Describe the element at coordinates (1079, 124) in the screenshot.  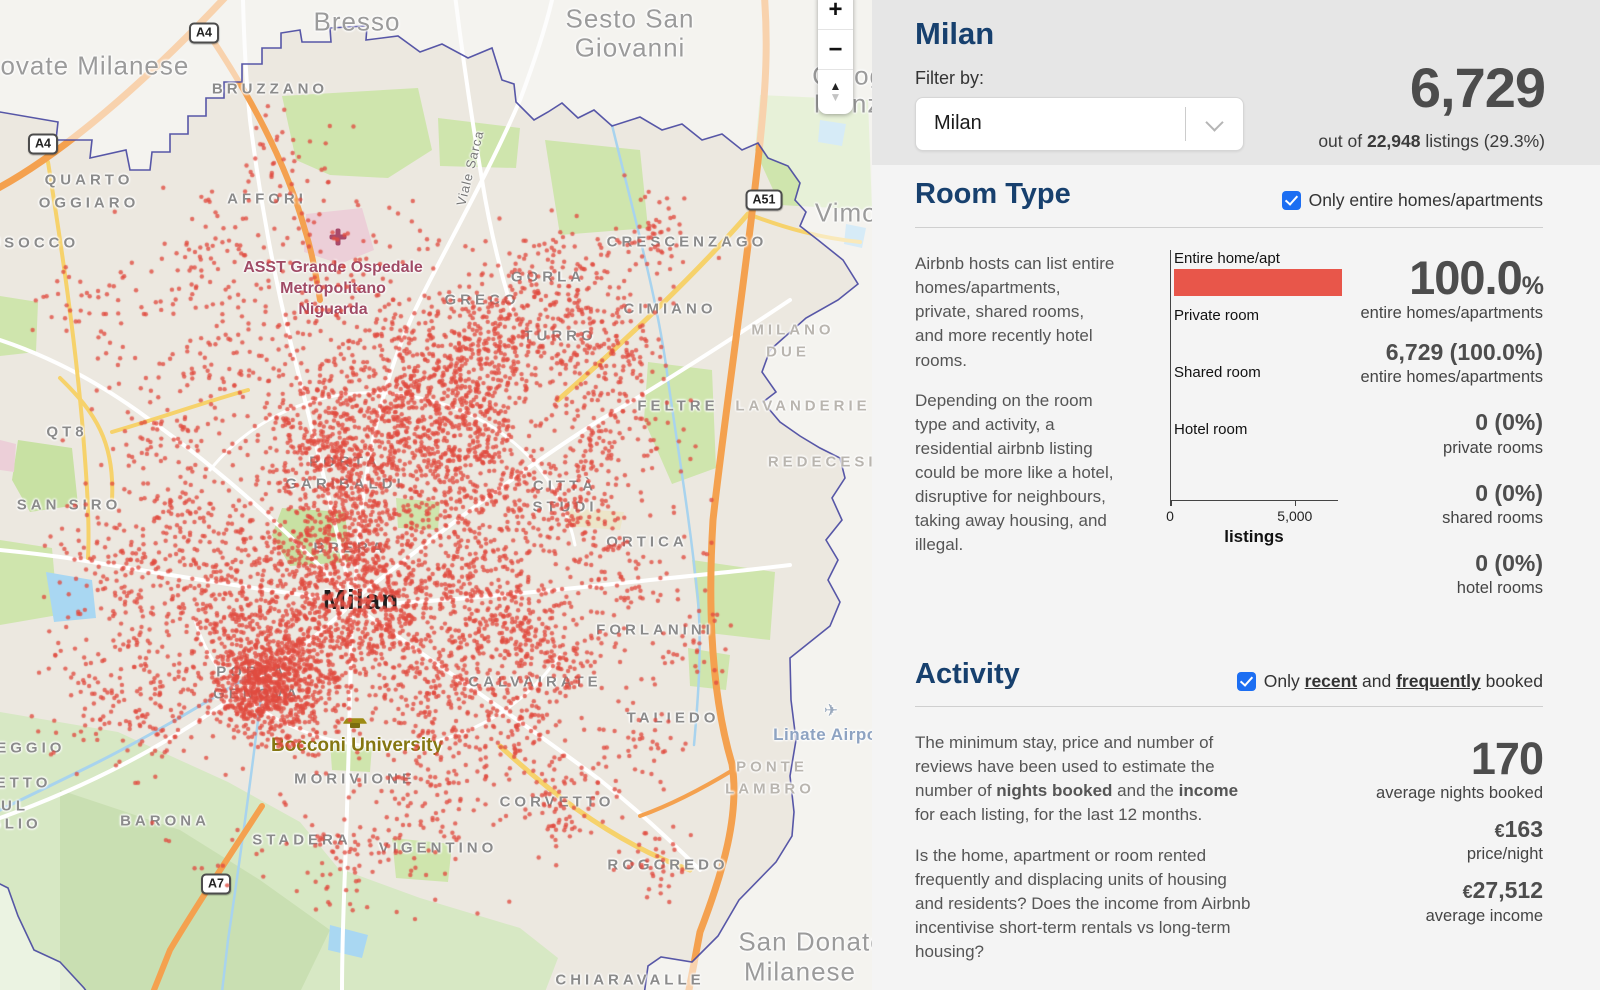
I see `city-filter-dropdown: Milan` at that location.